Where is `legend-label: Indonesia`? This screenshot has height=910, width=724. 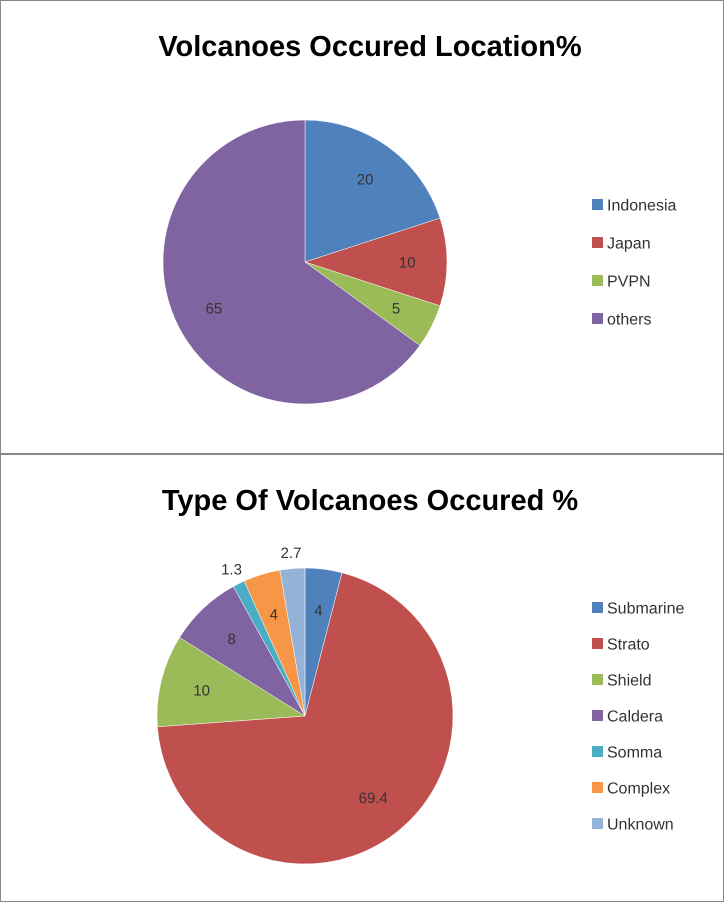 legend-label: Indonesia is located at coordinates (641, 206).